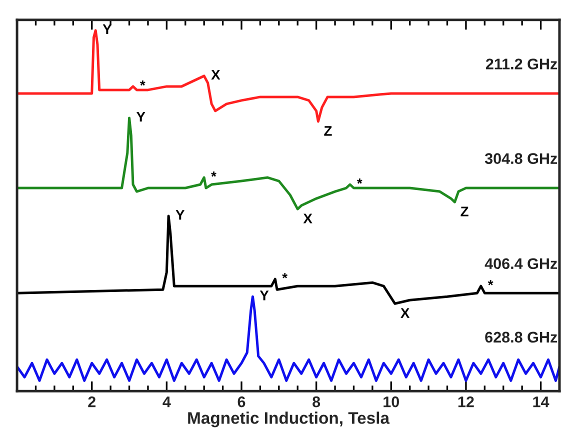  Describe the element at coordinates (392, 402) in the screenshot. I see `x-tick-label: 10` at that location.